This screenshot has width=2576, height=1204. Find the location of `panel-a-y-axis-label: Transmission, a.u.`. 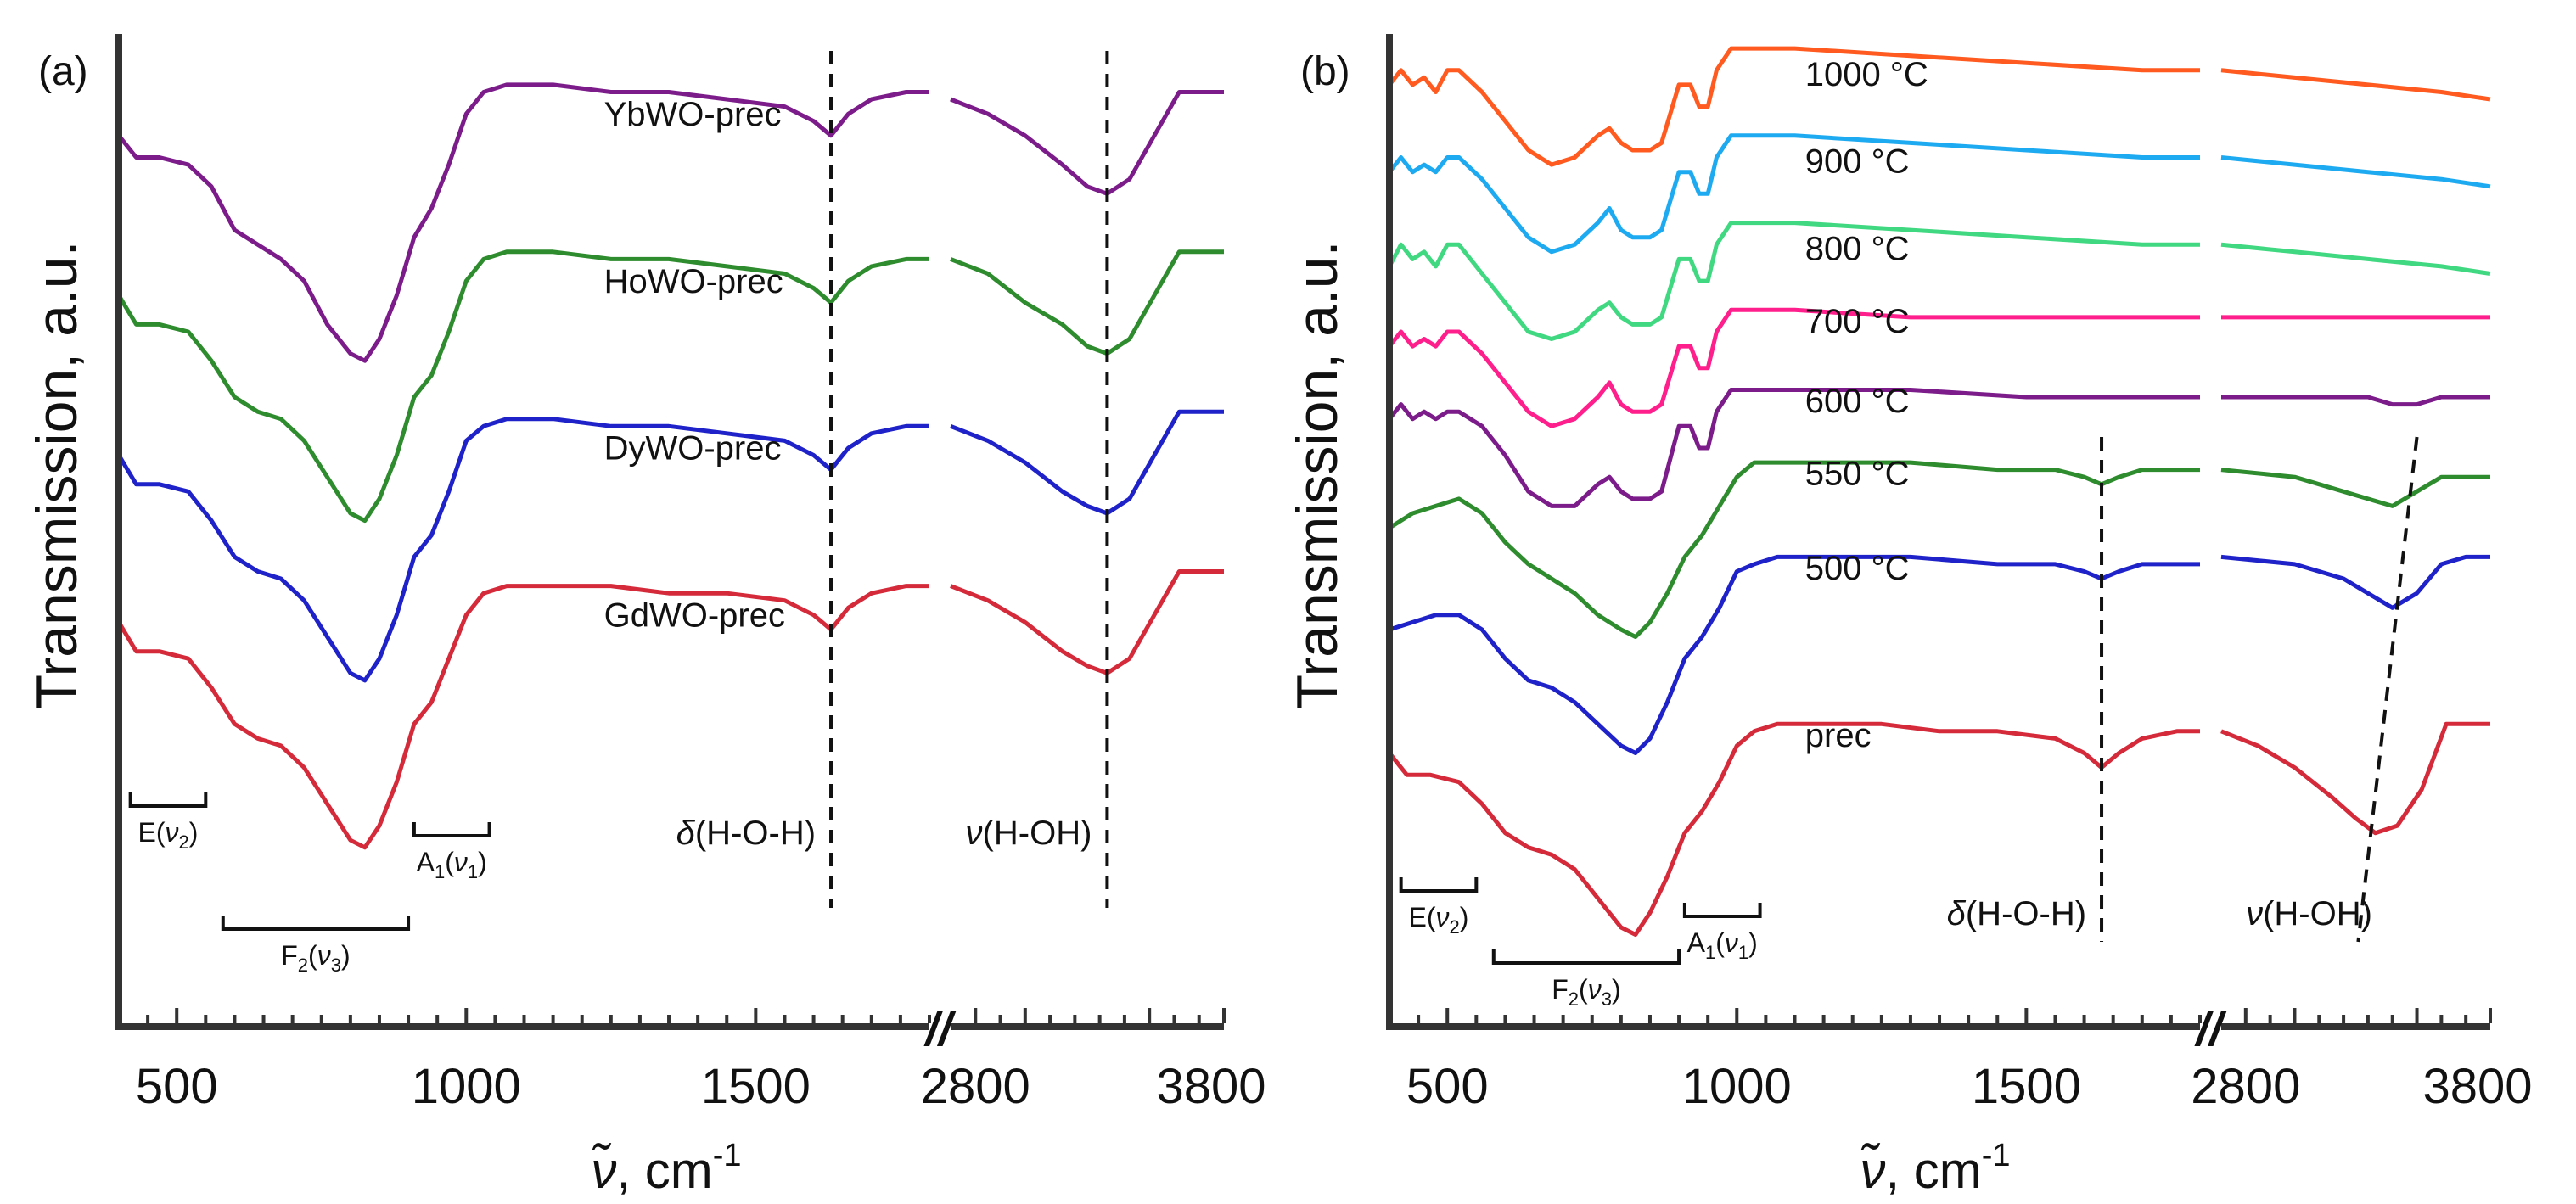

panel-a-y-axis-label: Transmission, a.u. is located at coordinates (57, 476).